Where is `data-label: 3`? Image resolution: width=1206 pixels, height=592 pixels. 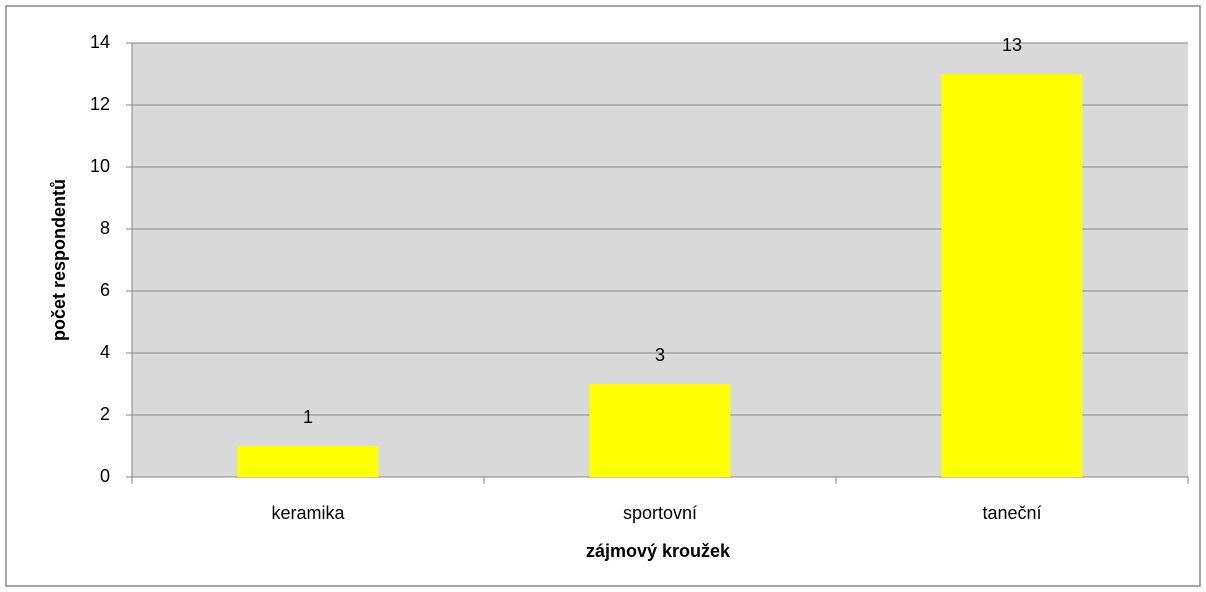 data-label: 3 is located at coordinates (660, 355).